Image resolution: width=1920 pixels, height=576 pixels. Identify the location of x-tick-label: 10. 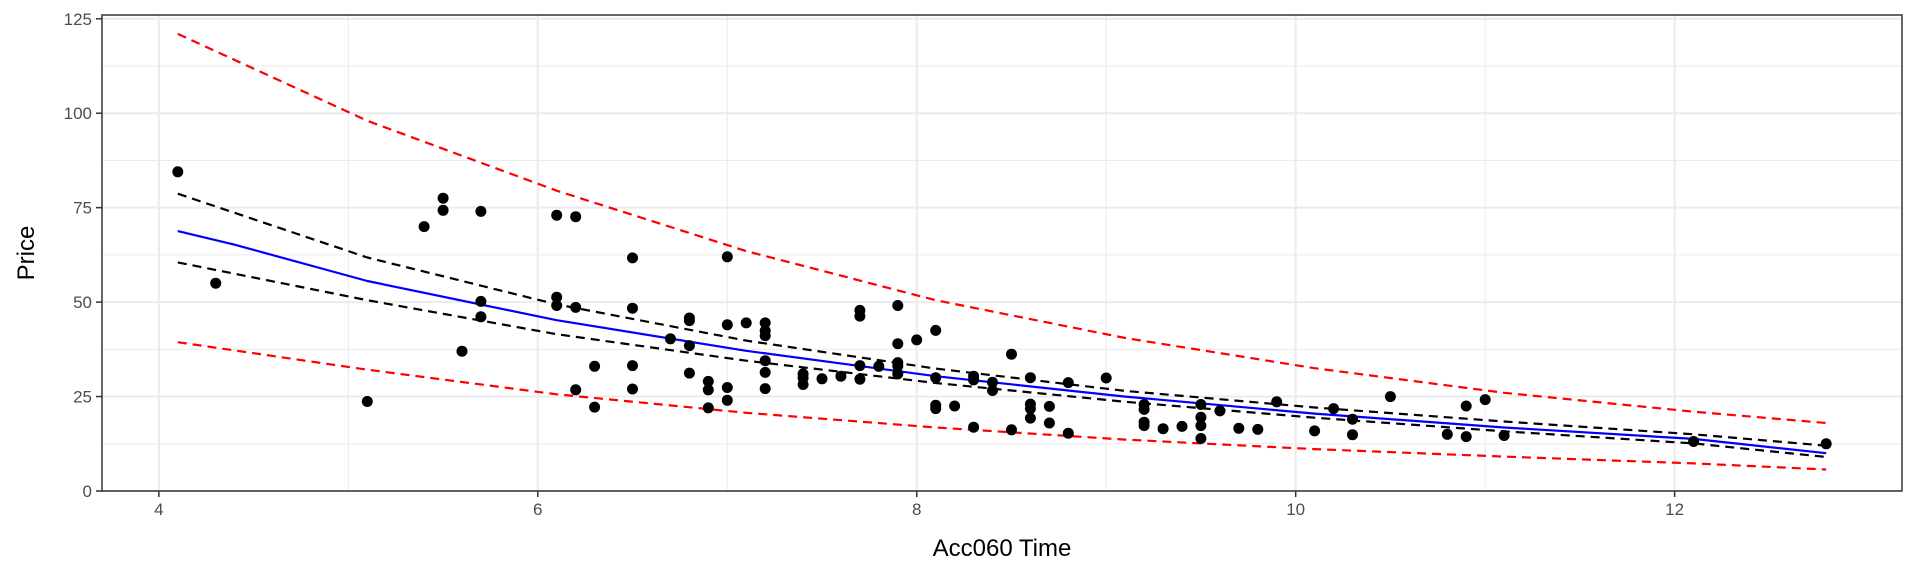
(1295, 509).